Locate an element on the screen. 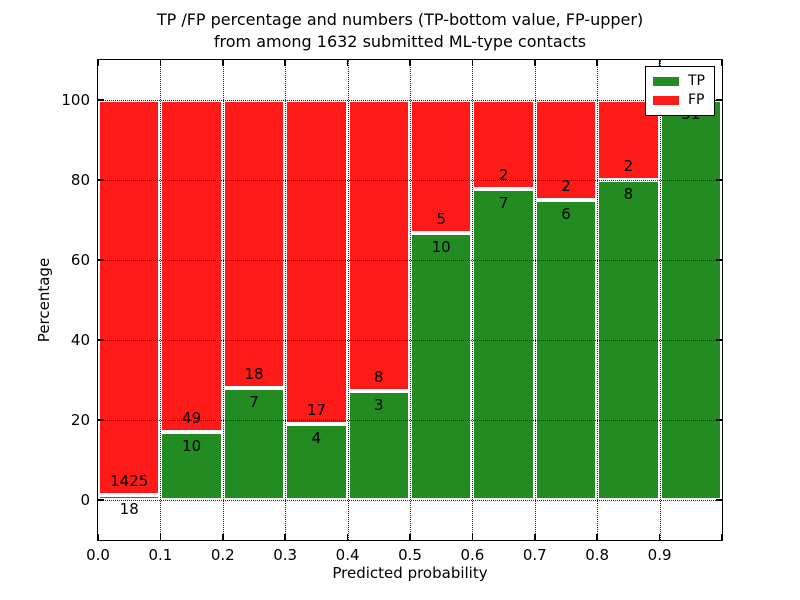  y-tick-label: 40 is located at coordinates (80, 340).